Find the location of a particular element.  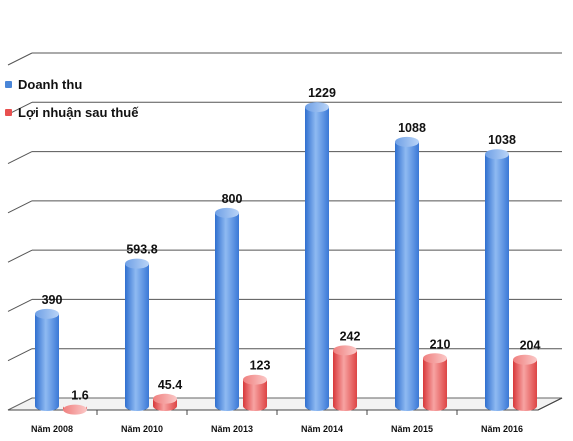

floor-side is located at coordinates (550, 404).